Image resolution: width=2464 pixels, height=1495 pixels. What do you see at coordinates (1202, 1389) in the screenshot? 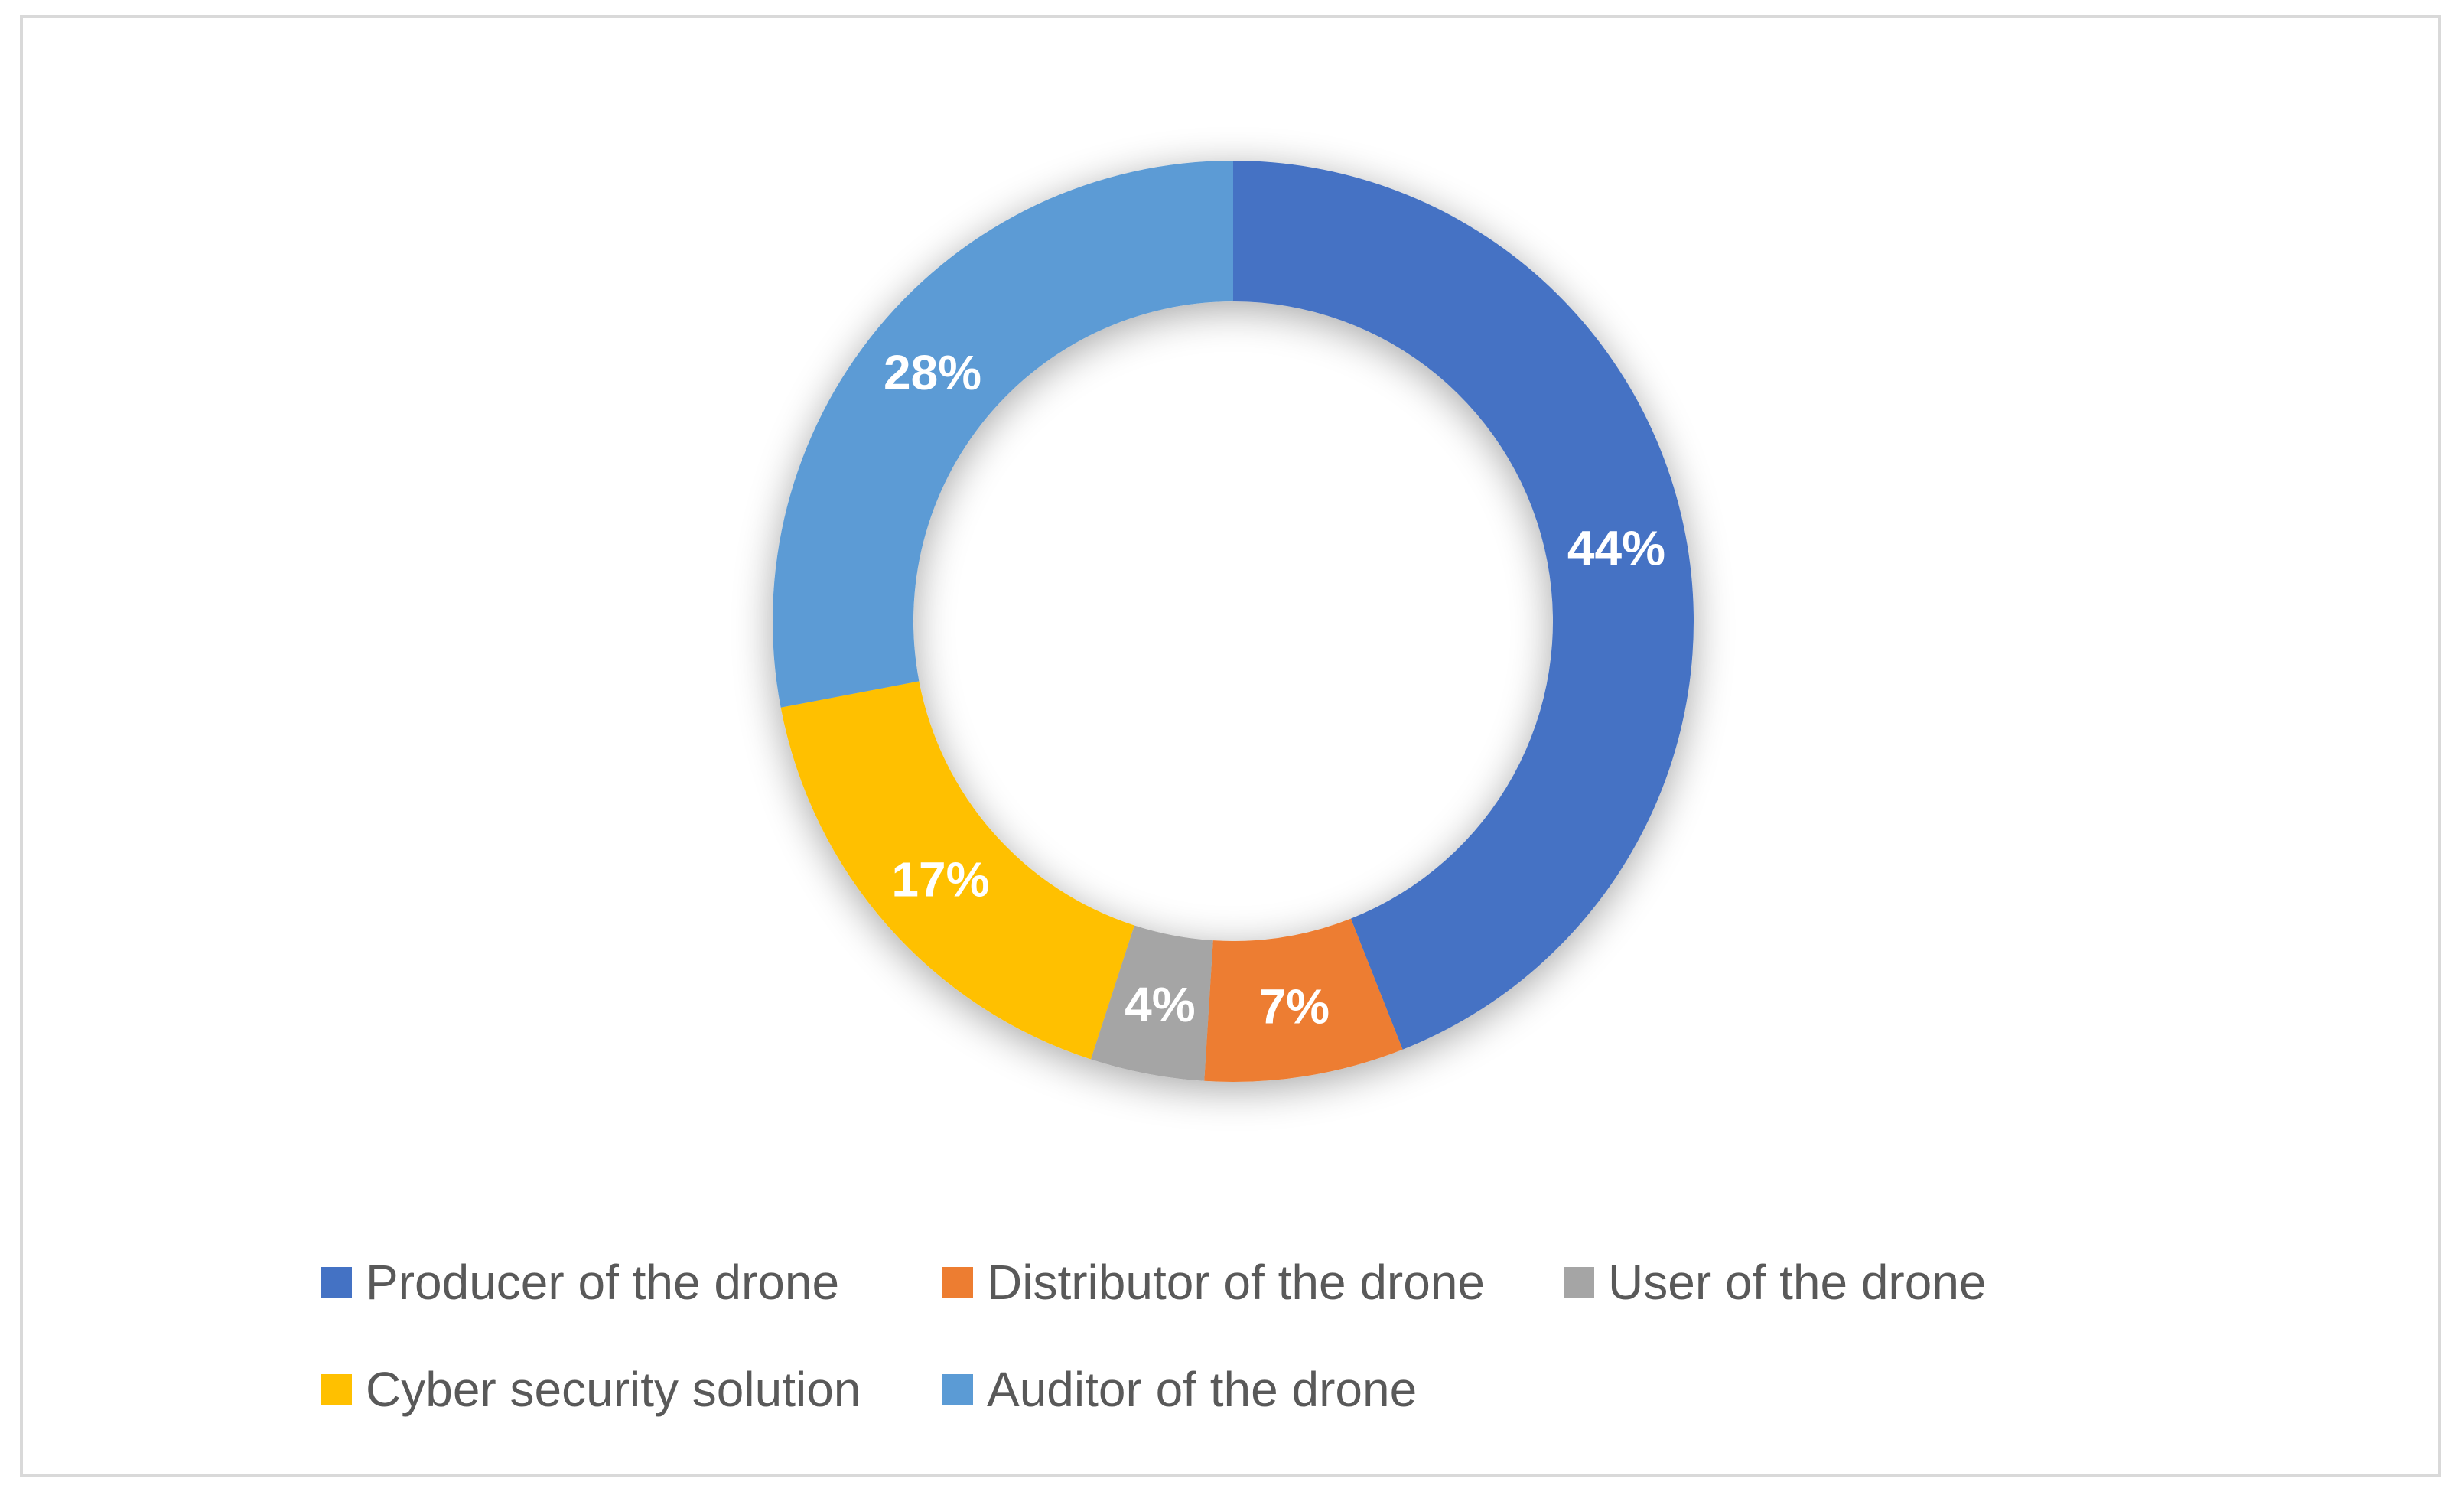
I see `legend-label-auditor-of-the-drone: Auditor of the drone` at bounding box center [1202, 1389].